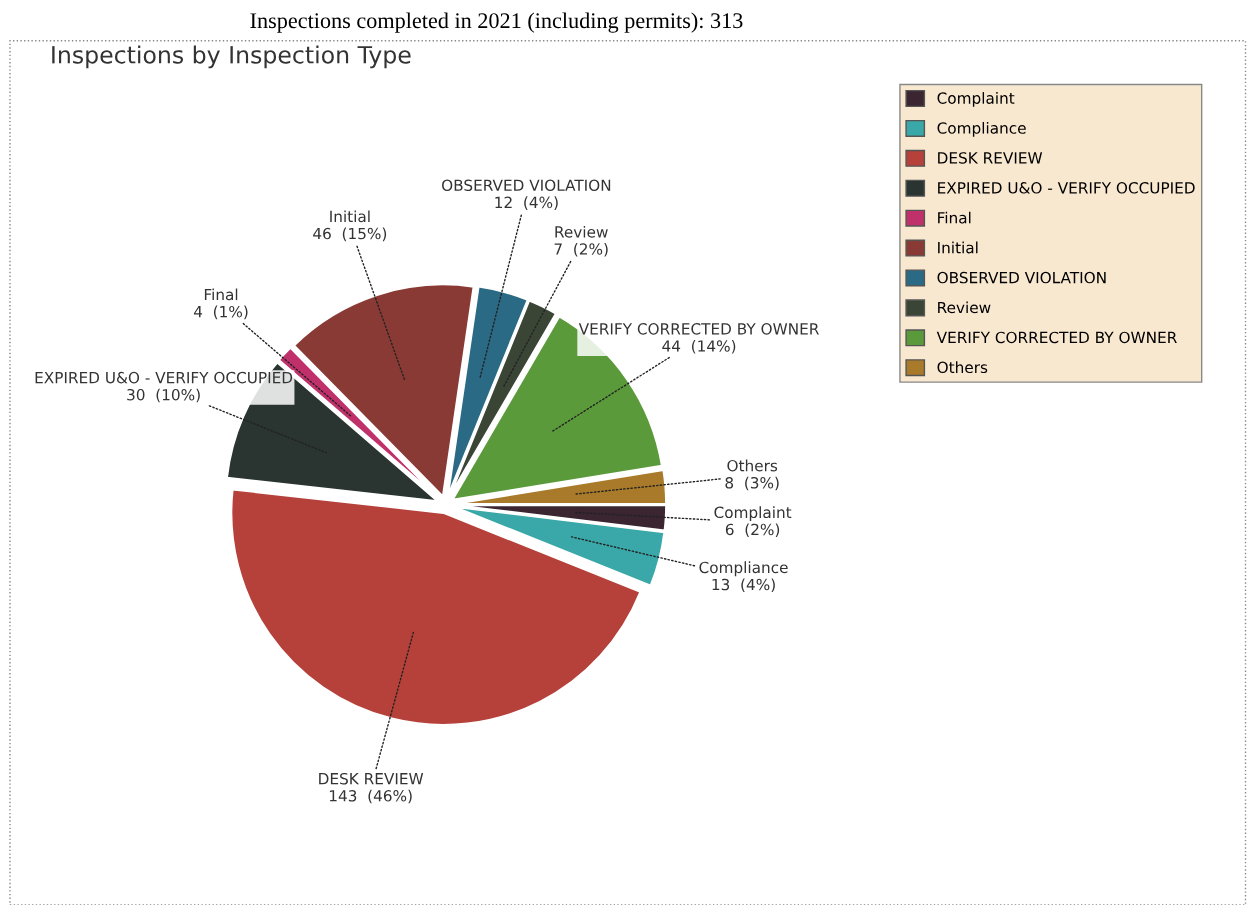 The image size is (1248, 905). Describe the element at coordinates (220, 312) in the screenshot. I see `data-label: 4 (1%)` at that location.